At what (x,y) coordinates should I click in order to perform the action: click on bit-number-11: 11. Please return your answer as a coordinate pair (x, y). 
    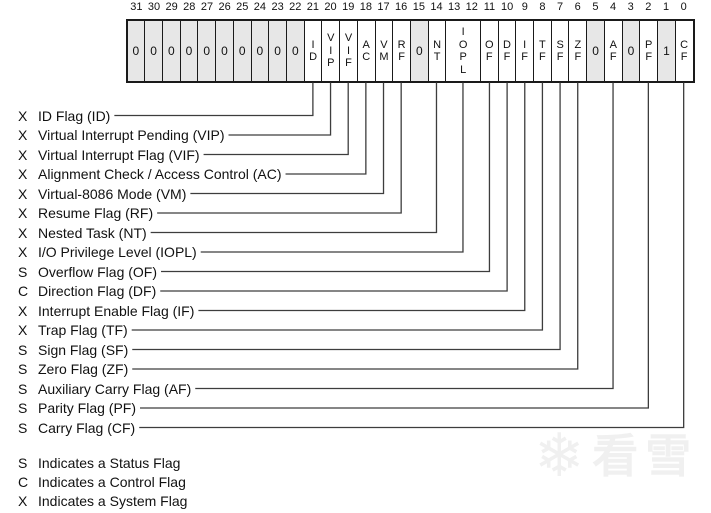
    Looking at the image, I should click on (489, 7).